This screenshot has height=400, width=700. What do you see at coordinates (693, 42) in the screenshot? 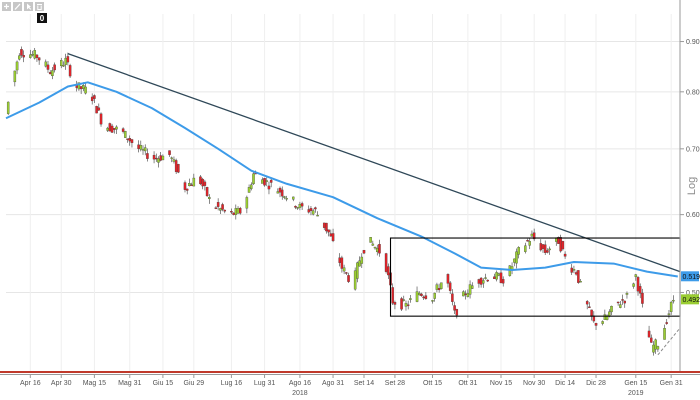
I see `y-tick-label: 0.90` at bounding box center [693, 42].